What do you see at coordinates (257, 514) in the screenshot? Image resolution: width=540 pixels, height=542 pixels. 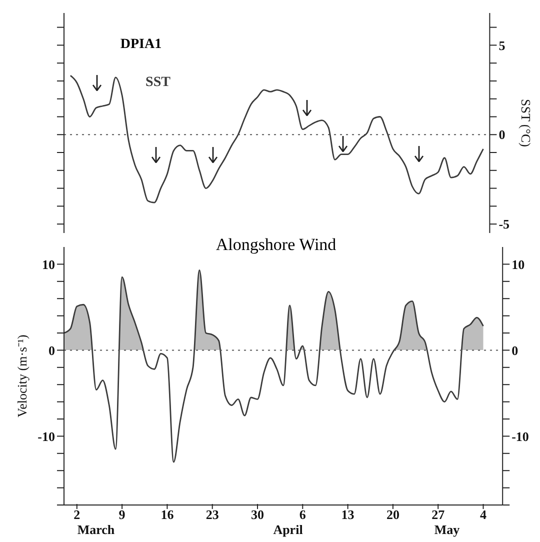 I see `x-tick-label: 30` at bounding box center [257, 514].